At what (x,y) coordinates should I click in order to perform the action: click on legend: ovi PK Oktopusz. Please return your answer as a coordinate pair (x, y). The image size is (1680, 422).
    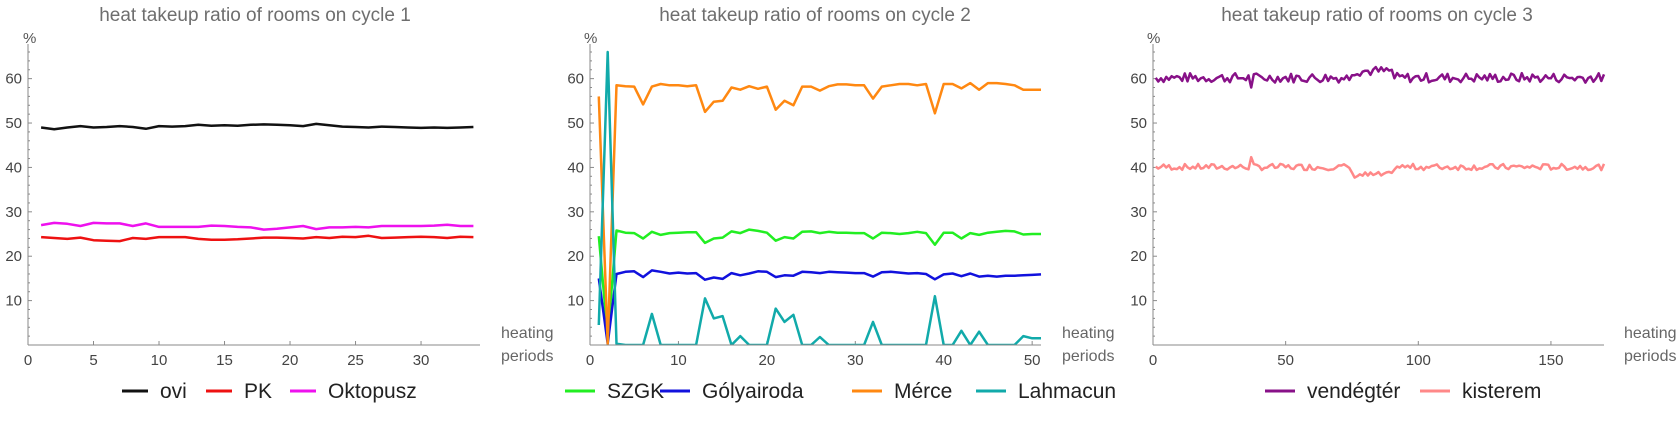
    Looking at the image, I should click on (269, 391).